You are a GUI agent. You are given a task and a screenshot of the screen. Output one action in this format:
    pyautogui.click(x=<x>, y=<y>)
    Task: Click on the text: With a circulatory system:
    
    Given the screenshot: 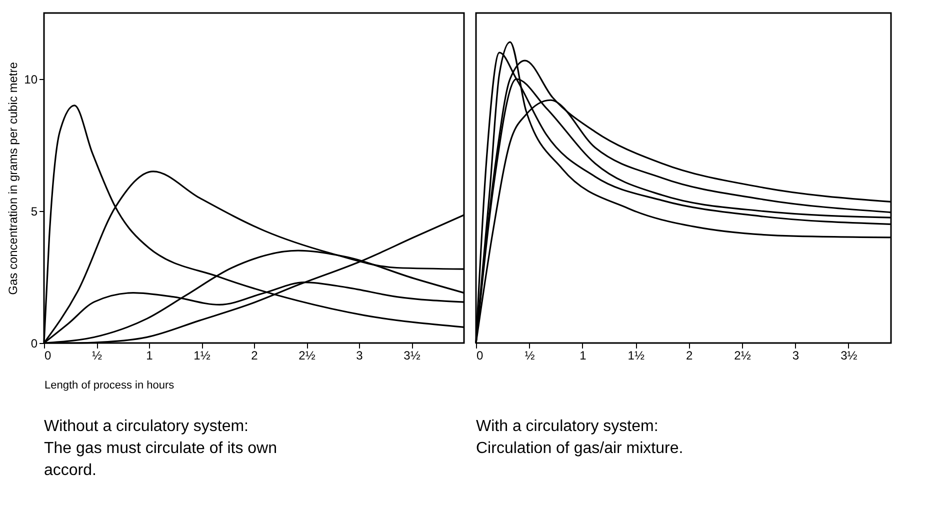 What is the action you would take?
    pyautogui.click(x=567, y=426)
    